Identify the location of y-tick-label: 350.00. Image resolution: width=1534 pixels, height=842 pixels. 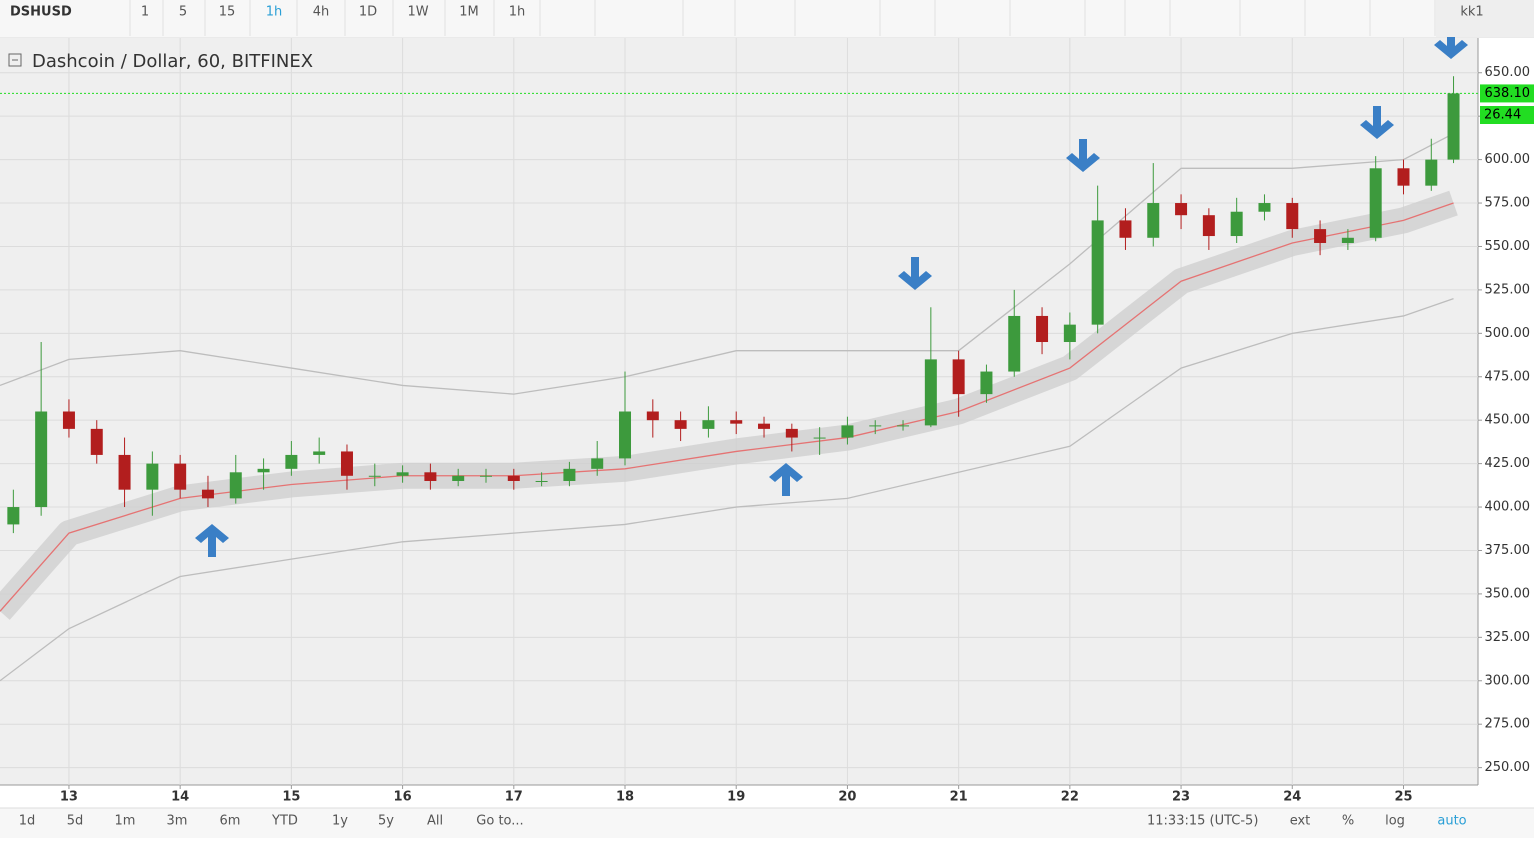
(1508, 593).